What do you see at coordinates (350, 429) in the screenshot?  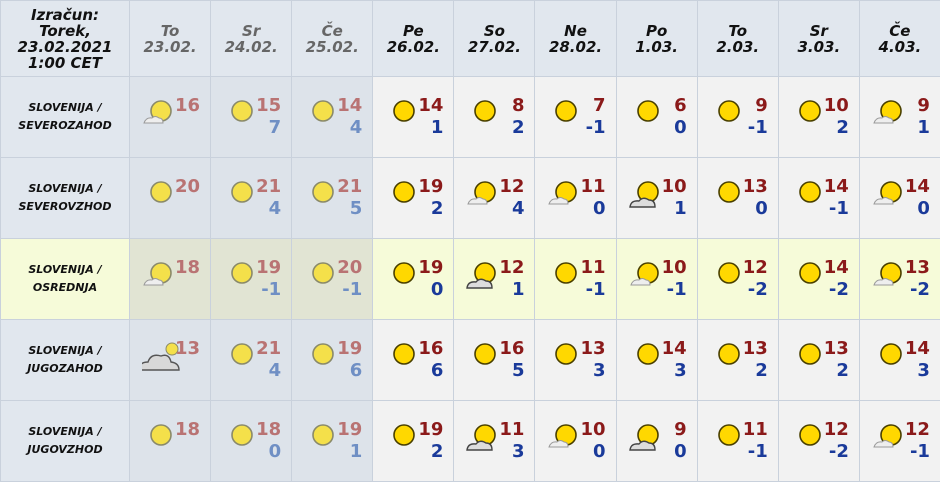 I see `max-temp: 19` at bounding box center [350, 429].